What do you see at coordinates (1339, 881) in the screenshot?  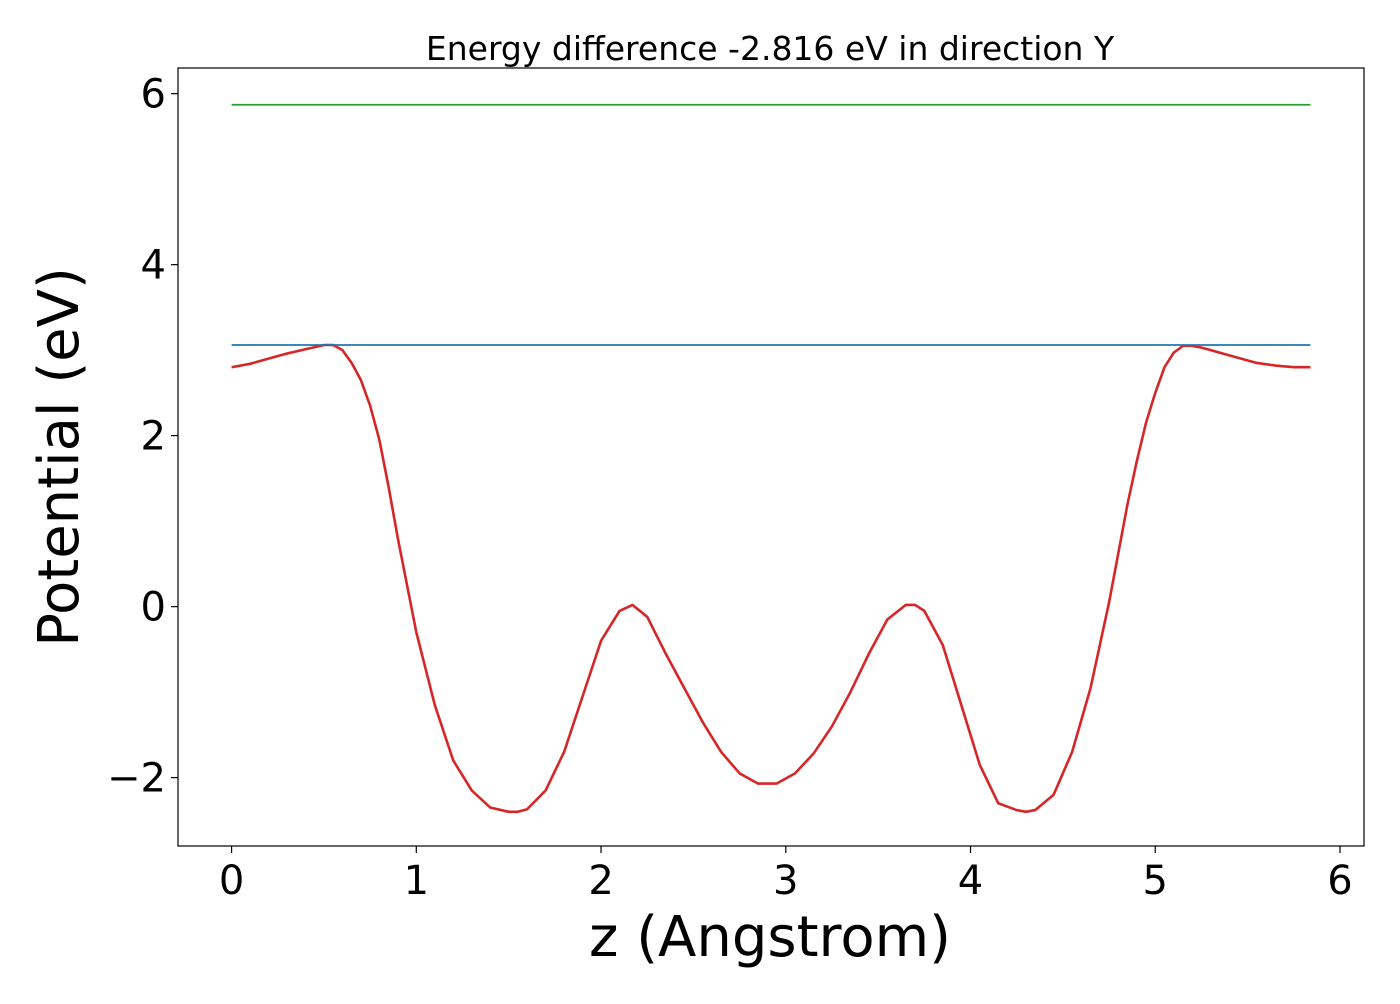 I see `x-tick-label: 6` at bounding box center [1339, 881].